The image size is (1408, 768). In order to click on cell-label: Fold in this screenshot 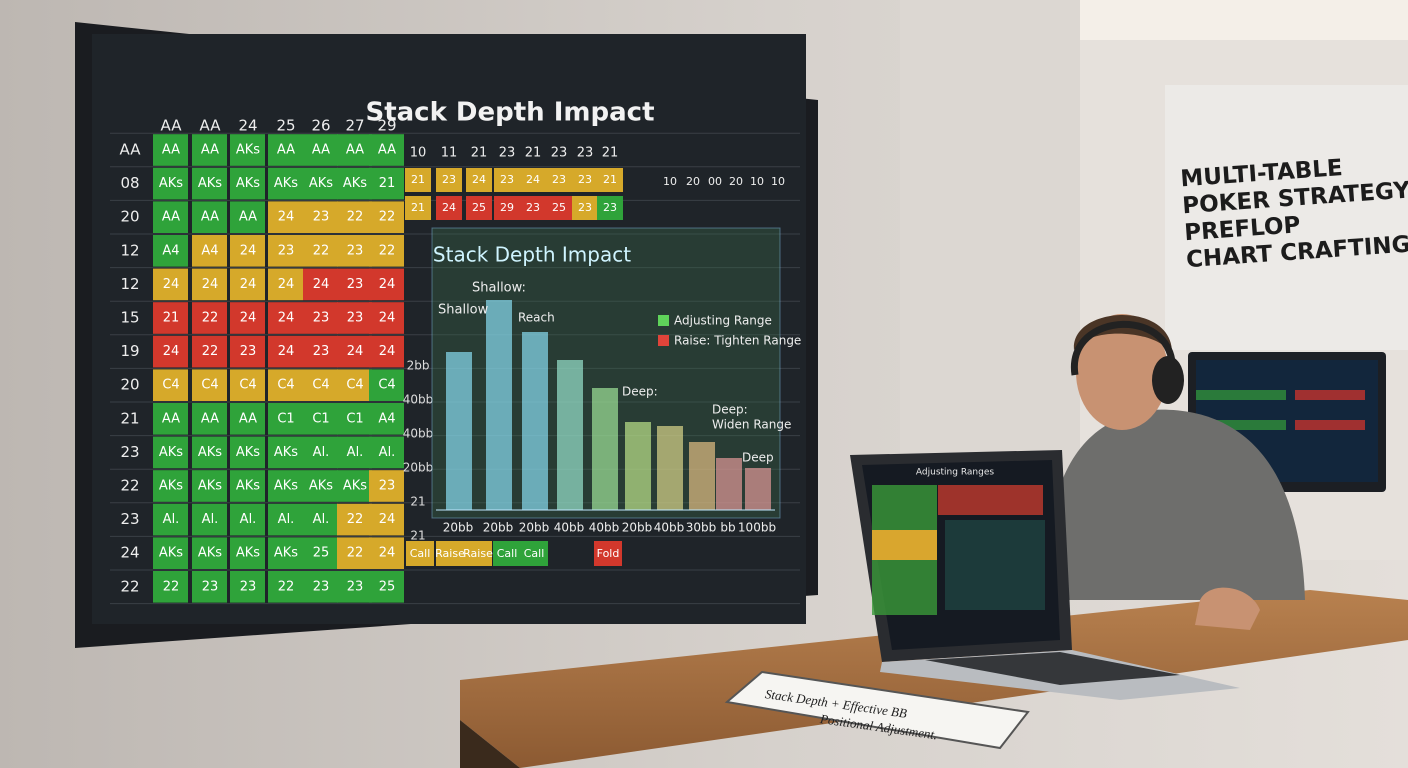, I will do `click(608, 553)`.